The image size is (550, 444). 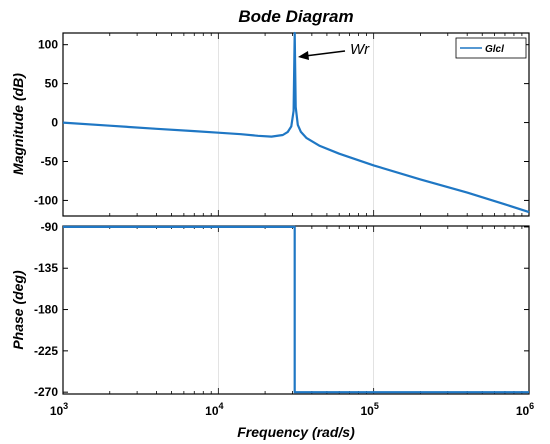 I want to click on x-tick-label-exponent: 5, so click(x=376, y=406).